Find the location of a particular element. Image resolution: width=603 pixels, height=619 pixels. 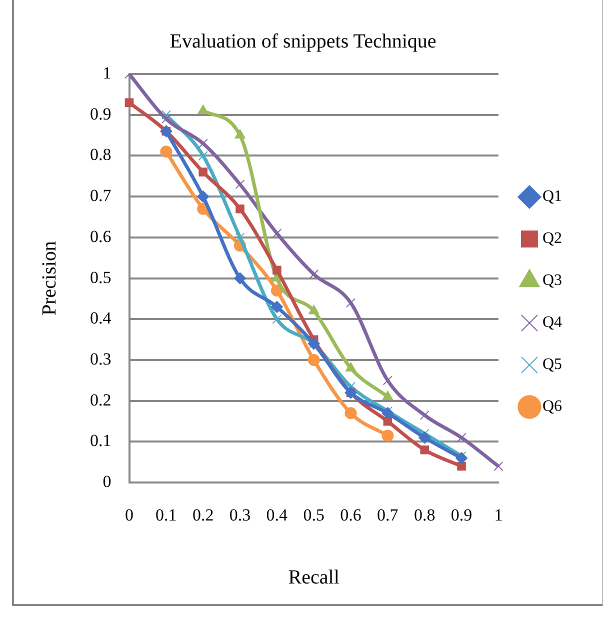

legend-label: Q4 is located at coordinates (552, 323).